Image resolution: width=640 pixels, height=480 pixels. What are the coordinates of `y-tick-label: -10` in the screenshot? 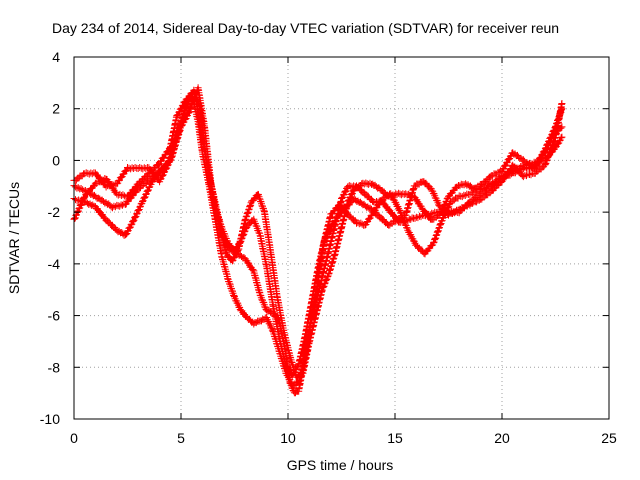 It's located at (50, 419).